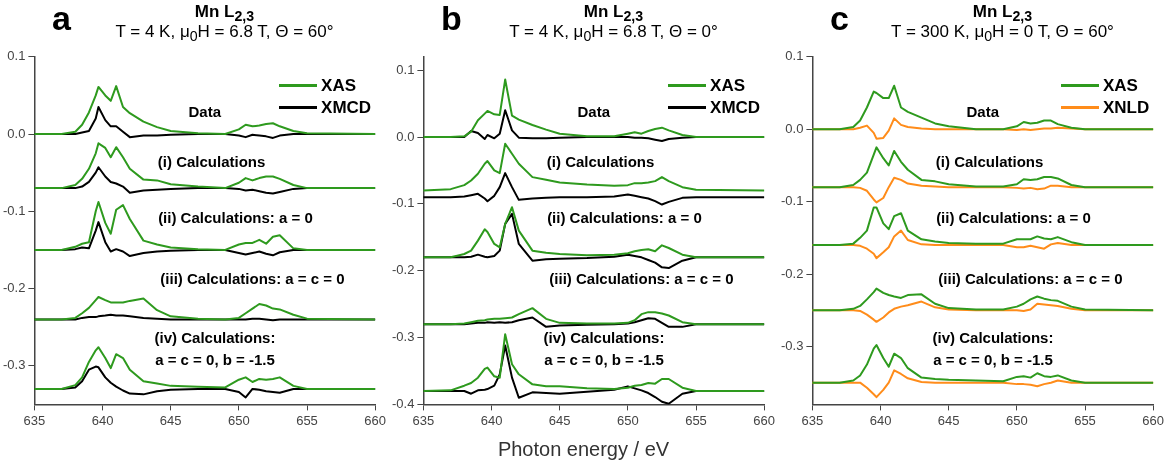 Image resolution: width=1167 pixels, height=472 pixels. I want to click on legend-label: XNLD, so click(1126, 107).